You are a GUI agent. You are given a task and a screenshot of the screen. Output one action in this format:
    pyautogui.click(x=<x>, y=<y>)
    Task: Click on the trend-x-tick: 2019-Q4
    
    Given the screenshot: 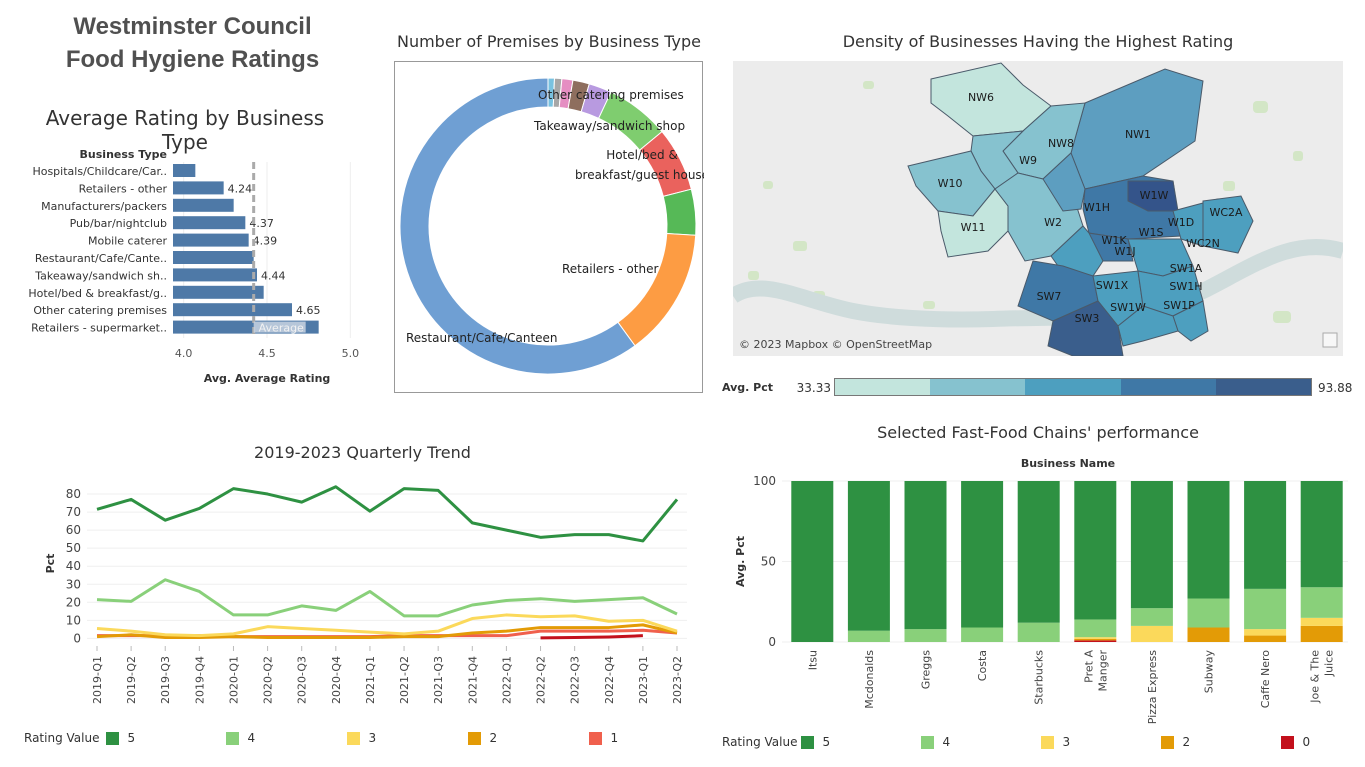 What is the action you would take?
    pyautogui.click(x=199, y=680)
    